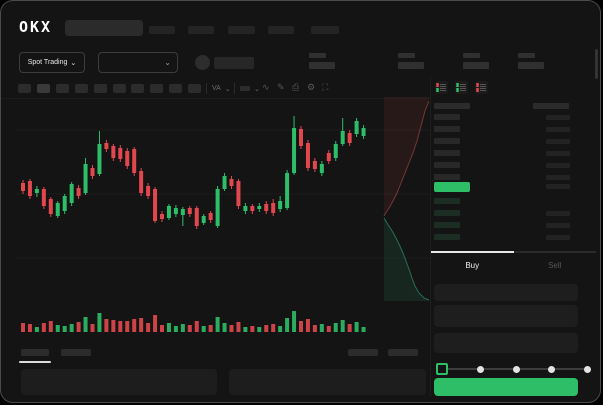 This screenshot has height=405, width=603. I want to click on gear-icon: ⚙, so click(311, 87).